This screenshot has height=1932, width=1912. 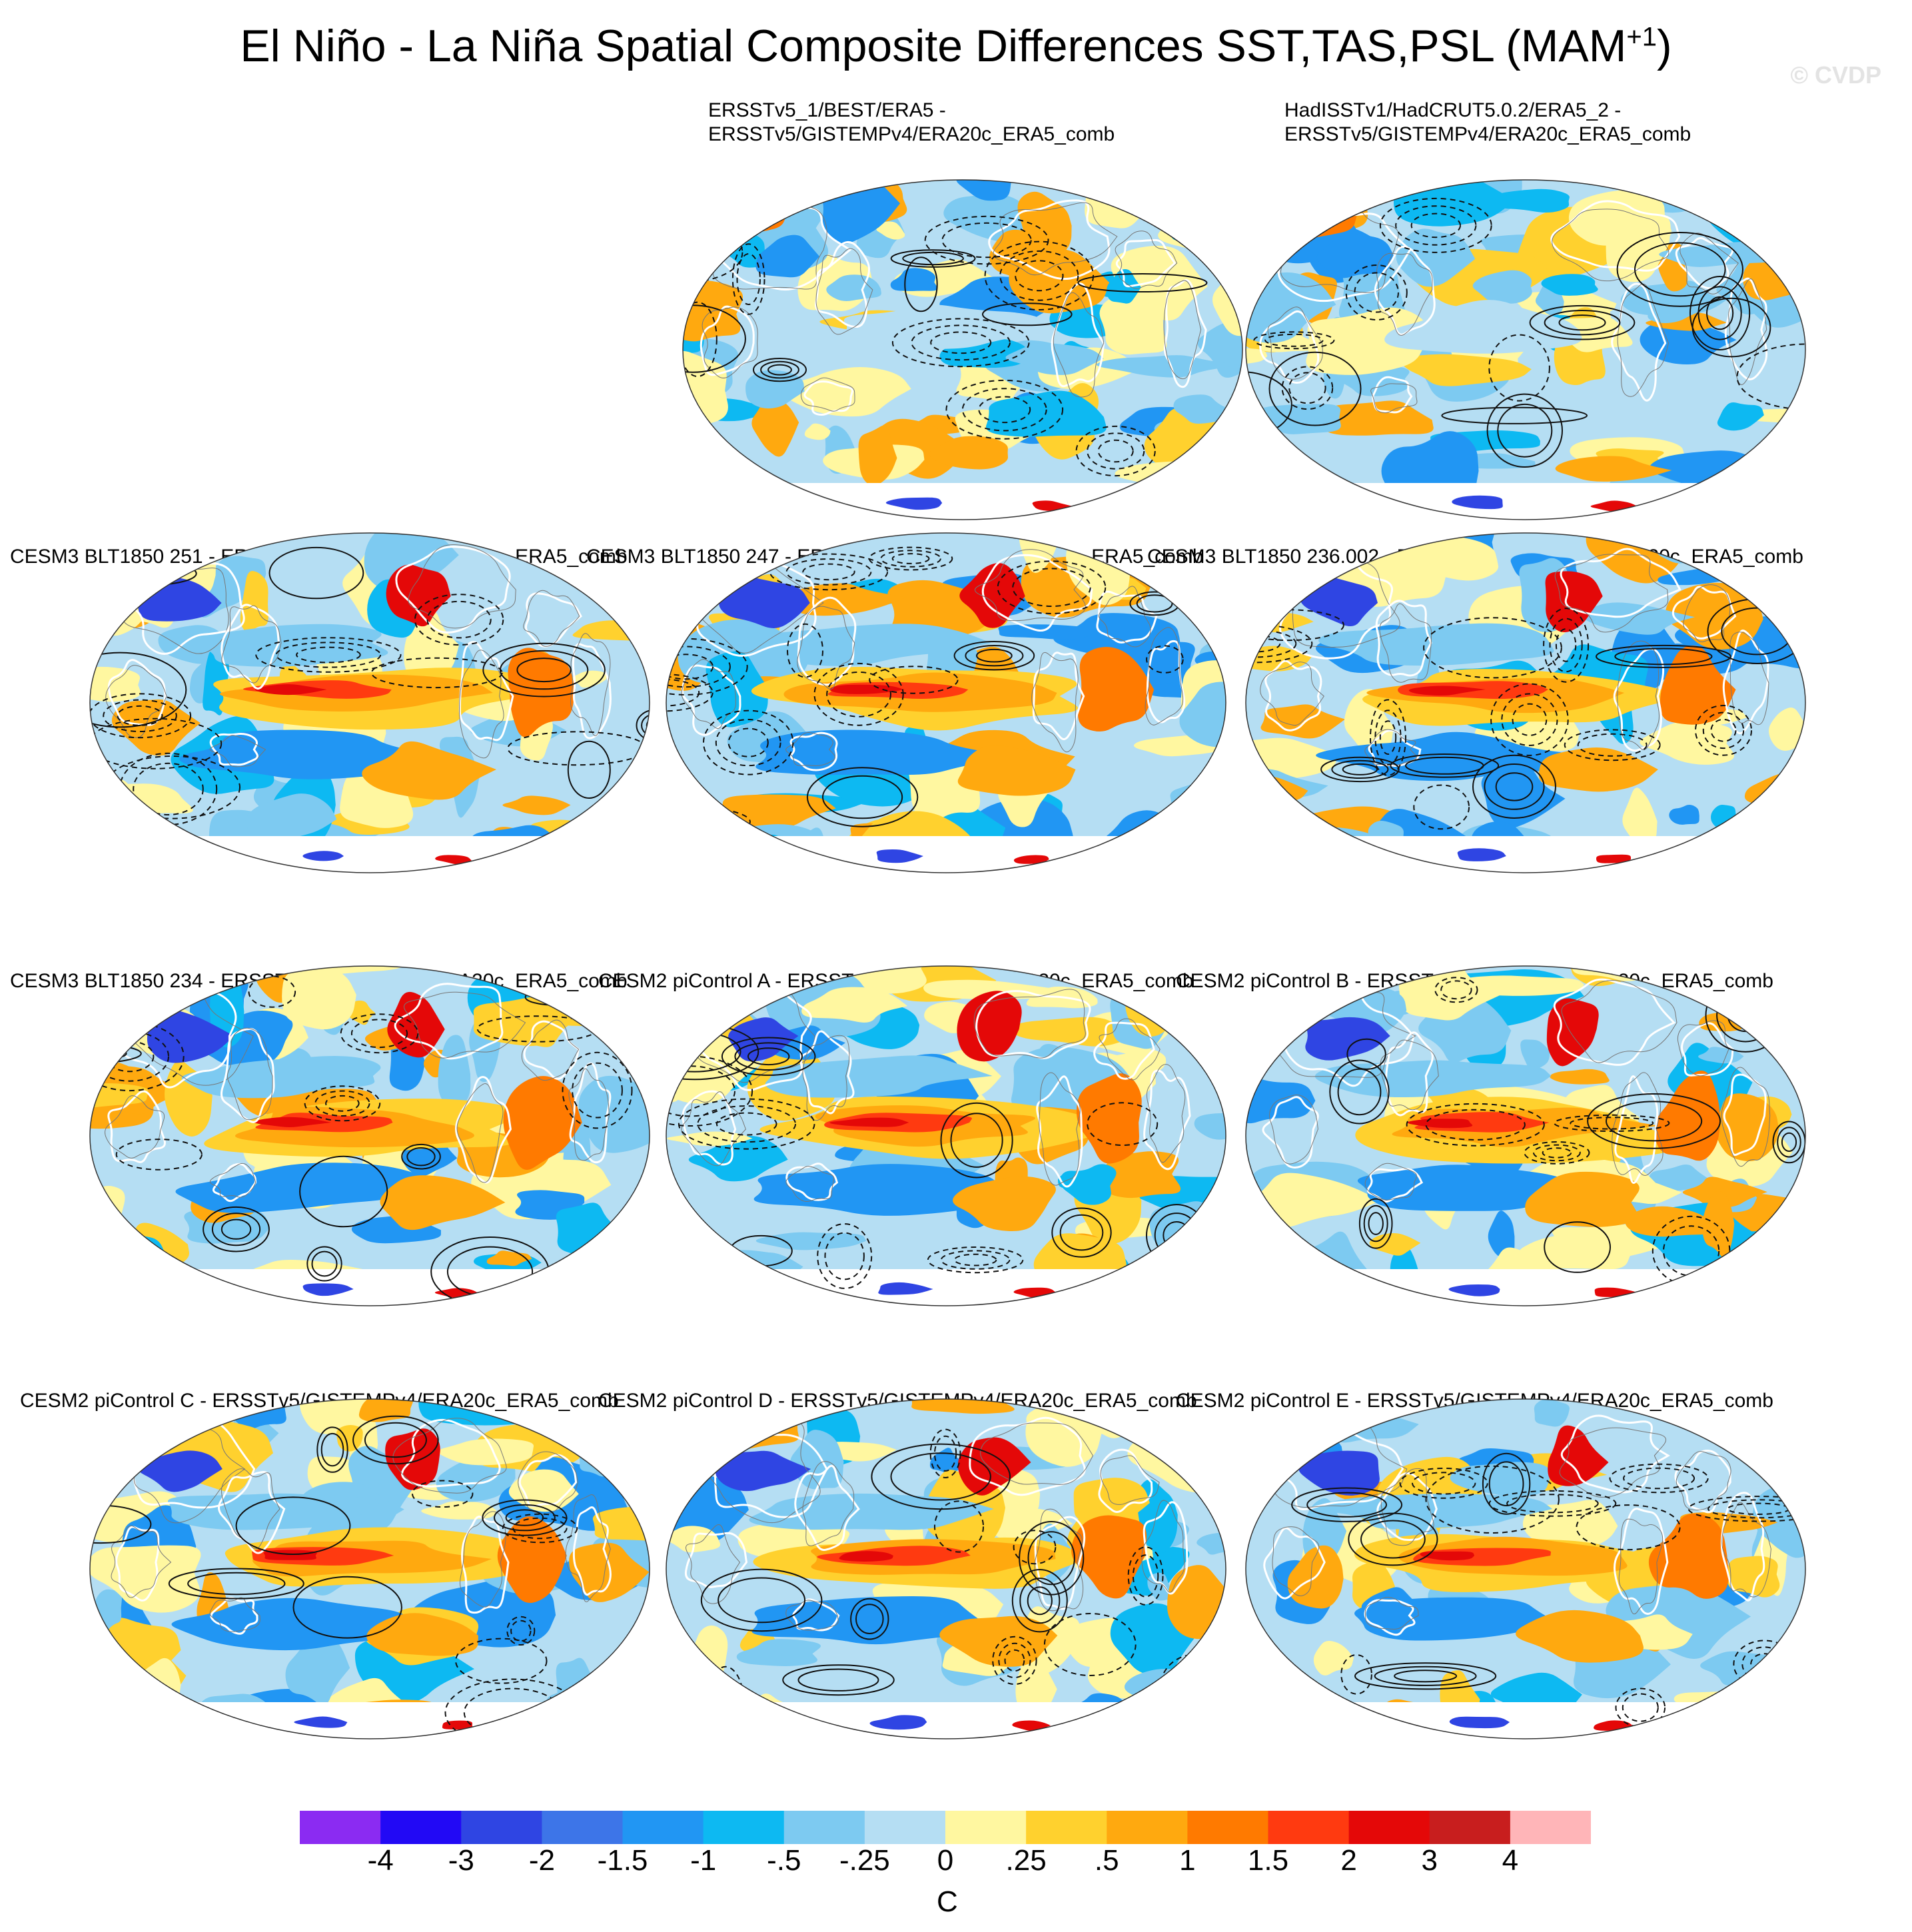 I want to click on colorbar-tick-label: 0, so click(x=945, y=1860).